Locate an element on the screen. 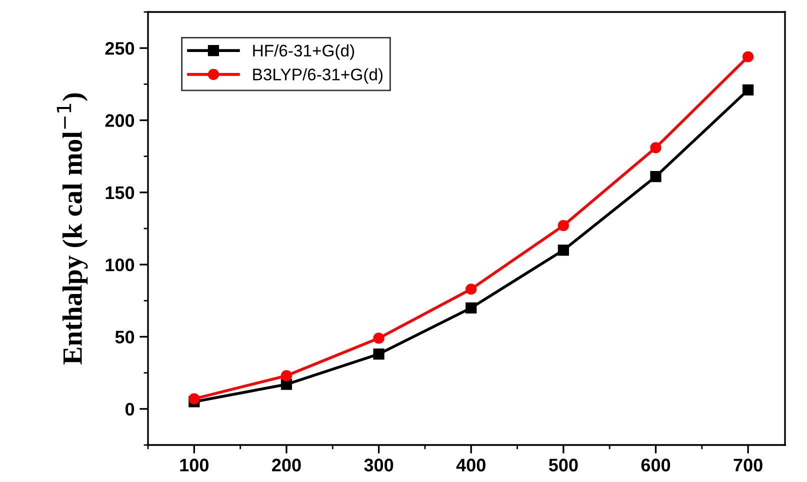  legend-label: B3LYP/6-31+G(d) is located at coordinates (317, 76).